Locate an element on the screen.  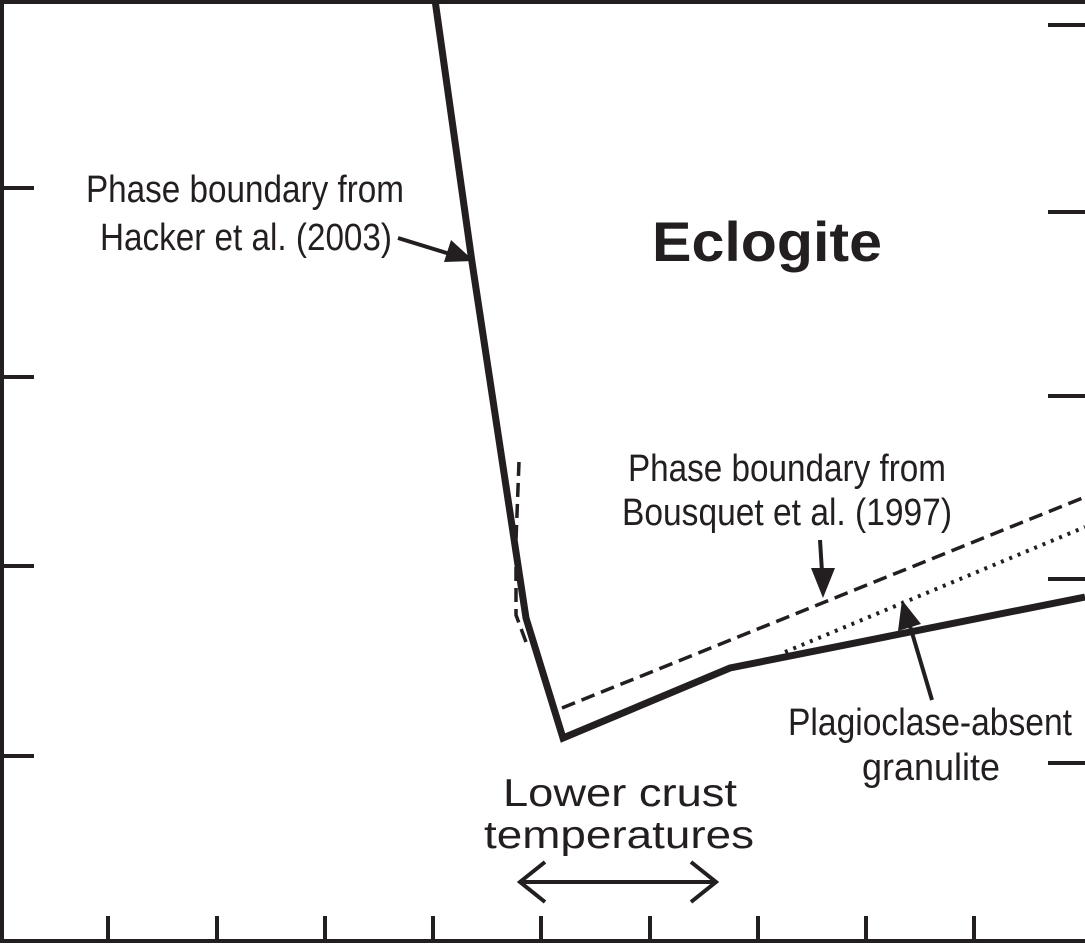
bousquet-phase-boundary is located at coordinates (799, 585).